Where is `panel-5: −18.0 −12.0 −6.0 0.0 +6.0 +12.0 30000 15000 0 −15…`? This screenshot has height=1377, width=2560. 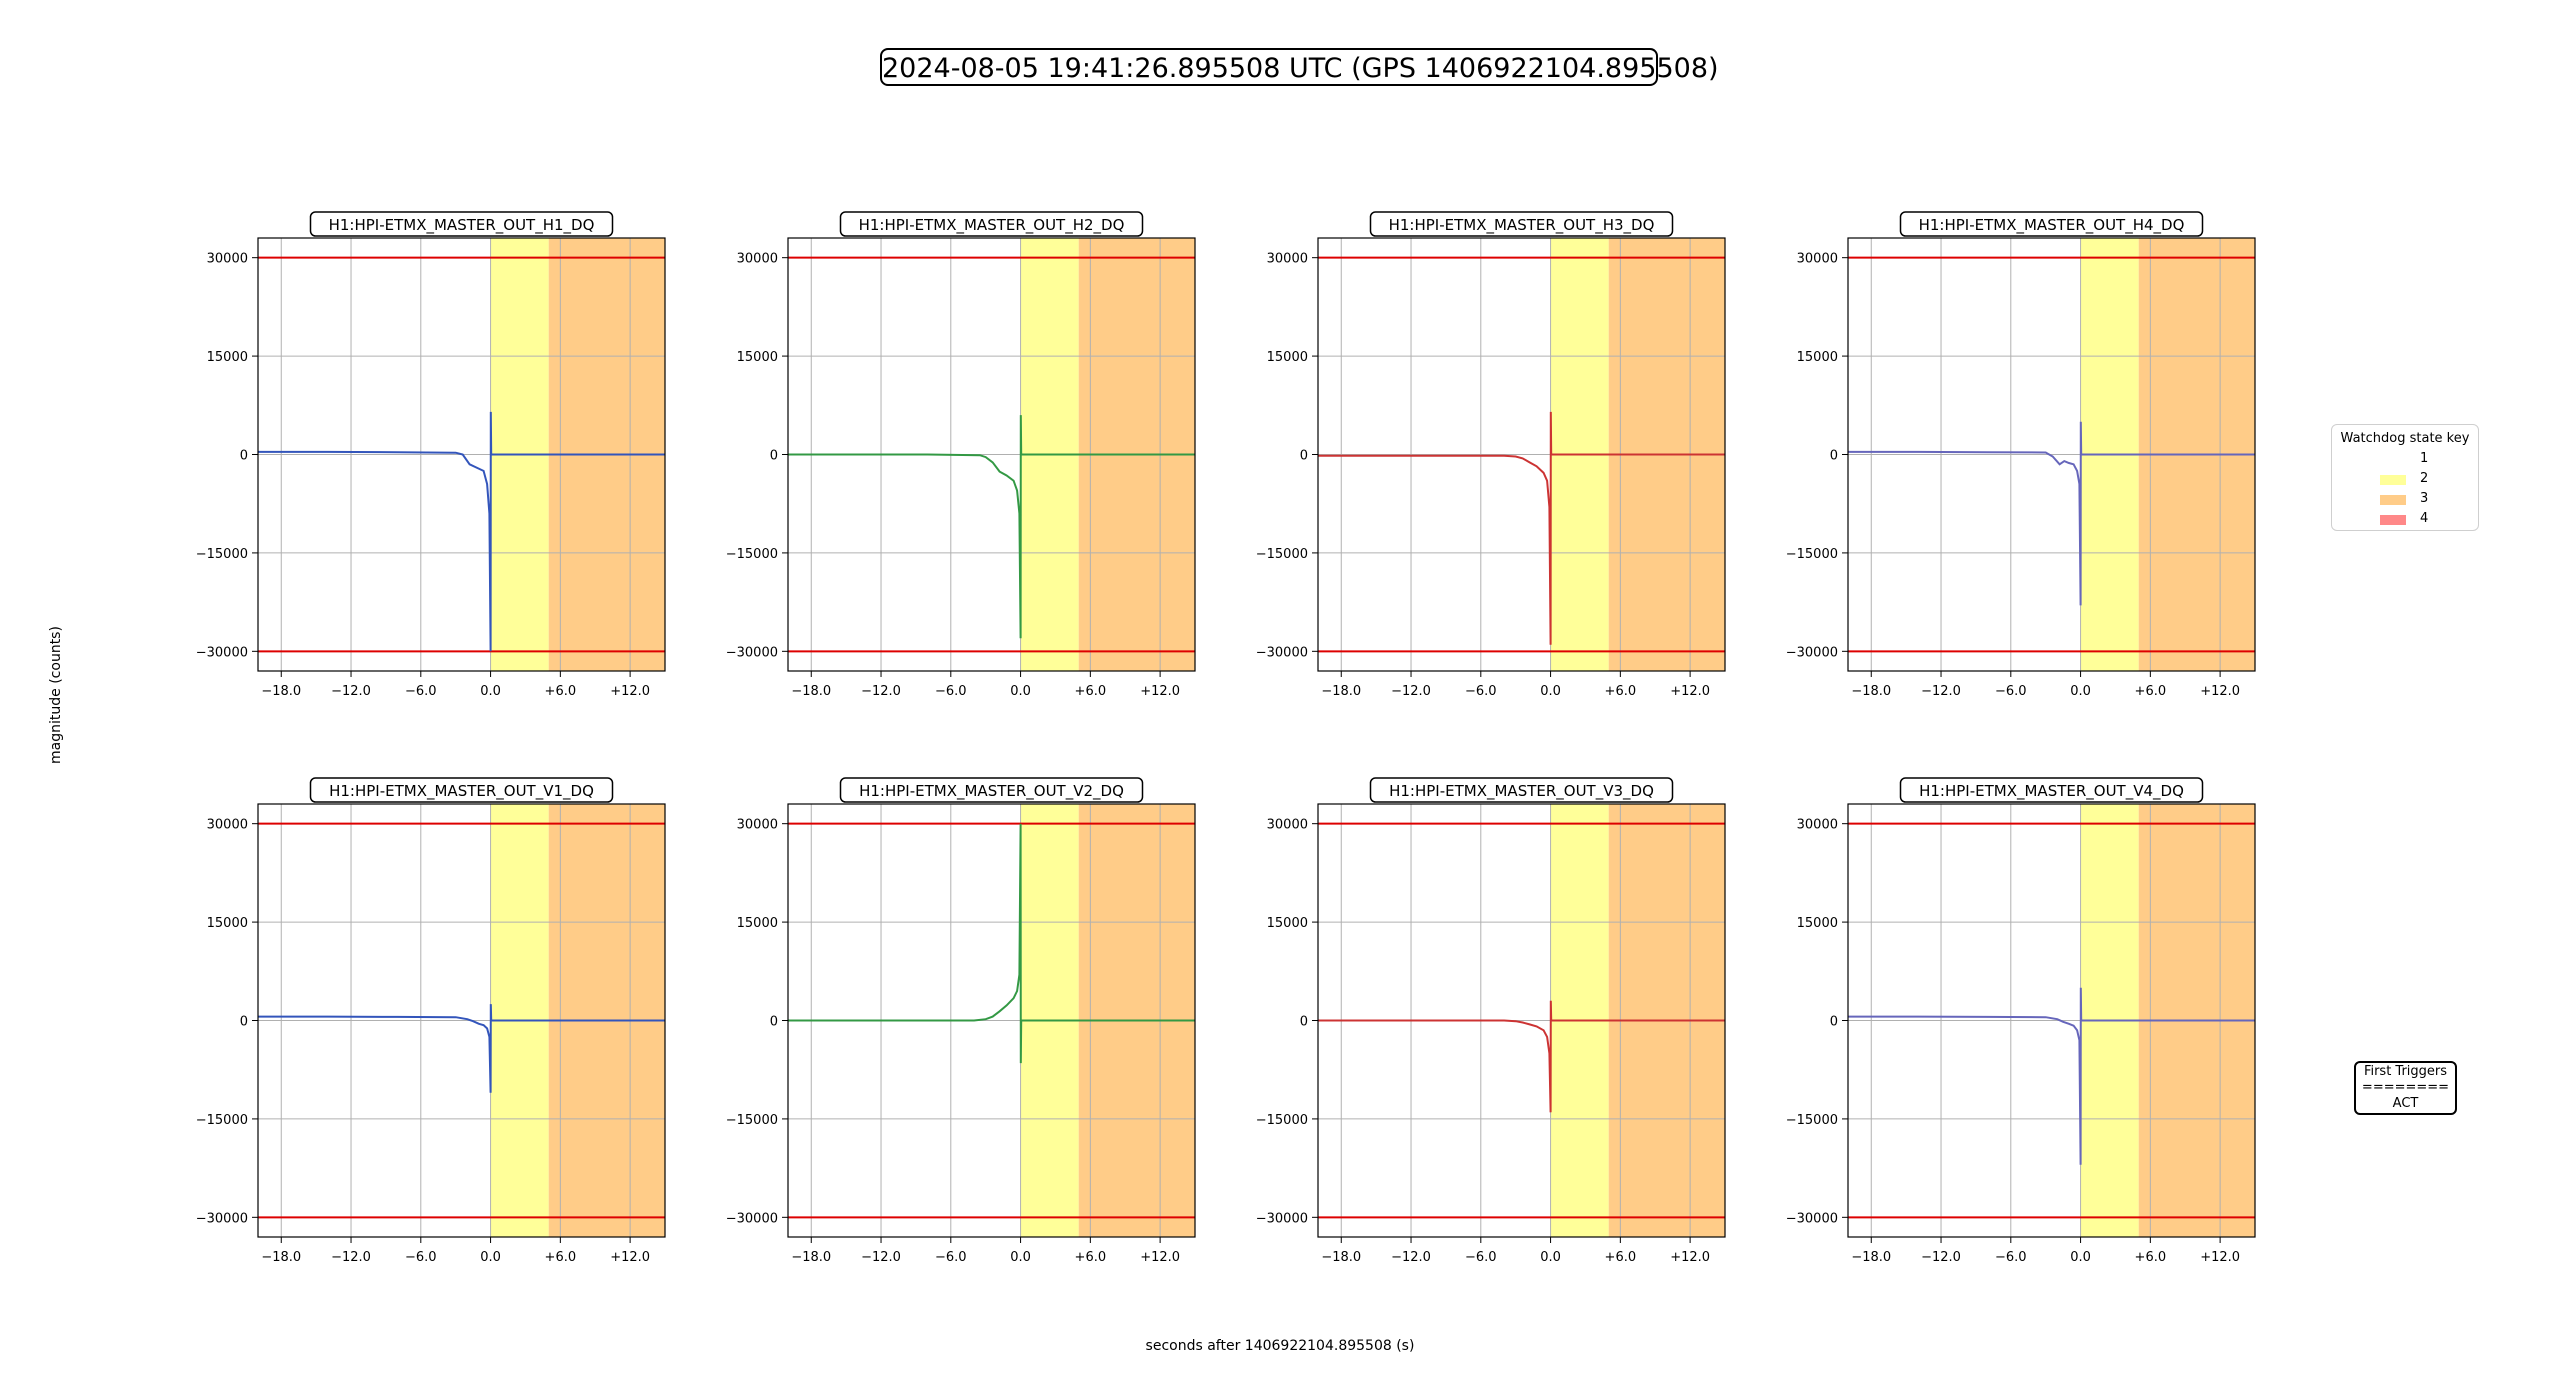
panel-5: −18.0 −12.0 −6.0 0.0 +6.0 +12.0 30000 15000 0 −15… is located at coordinates (431, 1021).